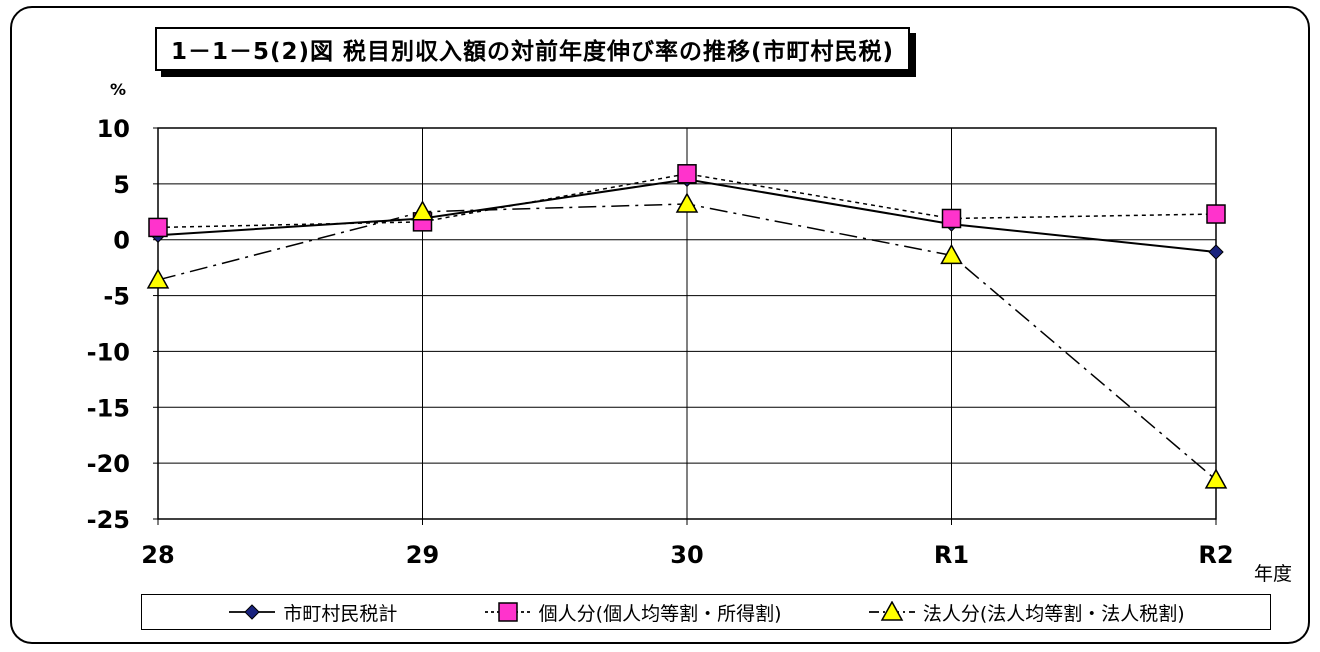 The image size is (1320, 652). Describe the element at coordinates (1216, 252) in the screenshot. I see `series-1-point` at that location.